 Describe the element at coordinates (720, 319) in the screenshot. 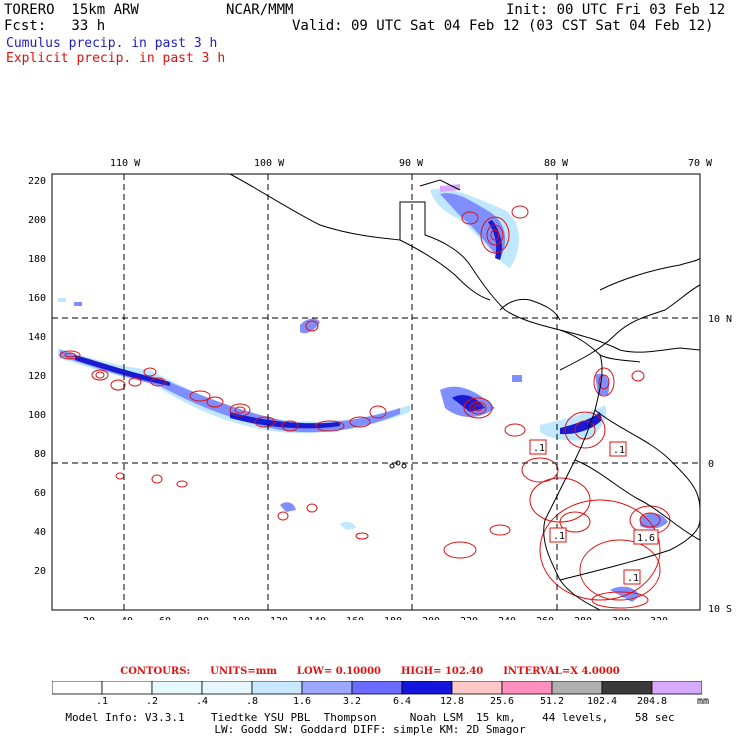

I see `lat-label: 10 N` at that location.